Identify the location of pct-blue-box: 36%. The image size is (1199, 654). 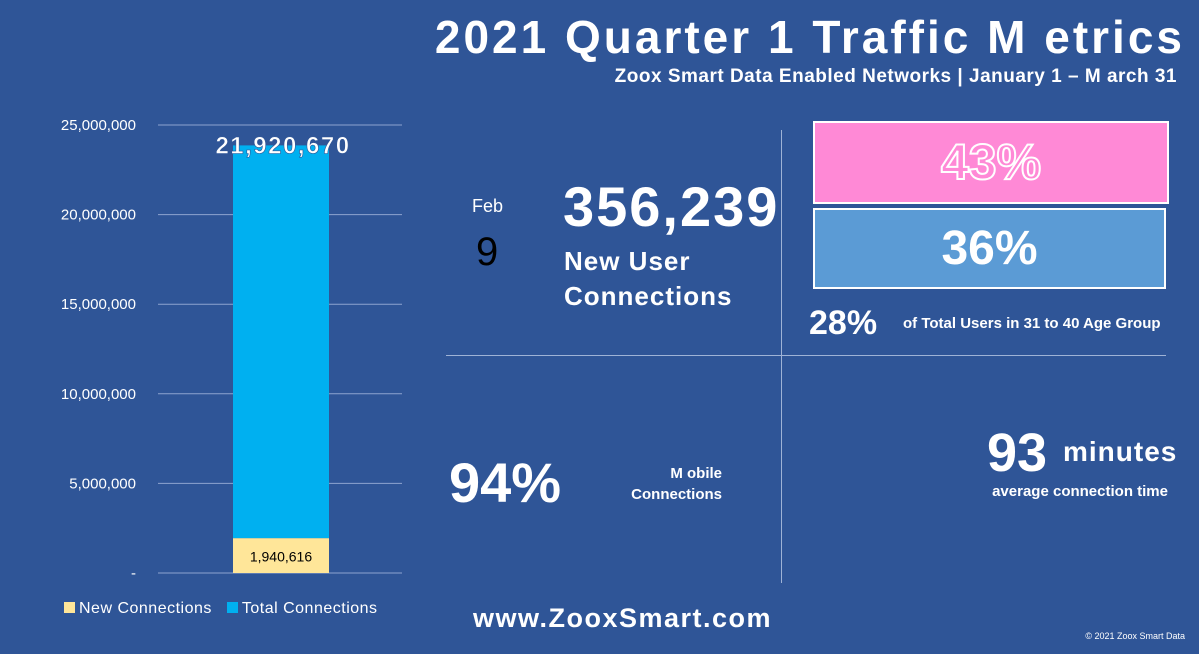
(989, 248).